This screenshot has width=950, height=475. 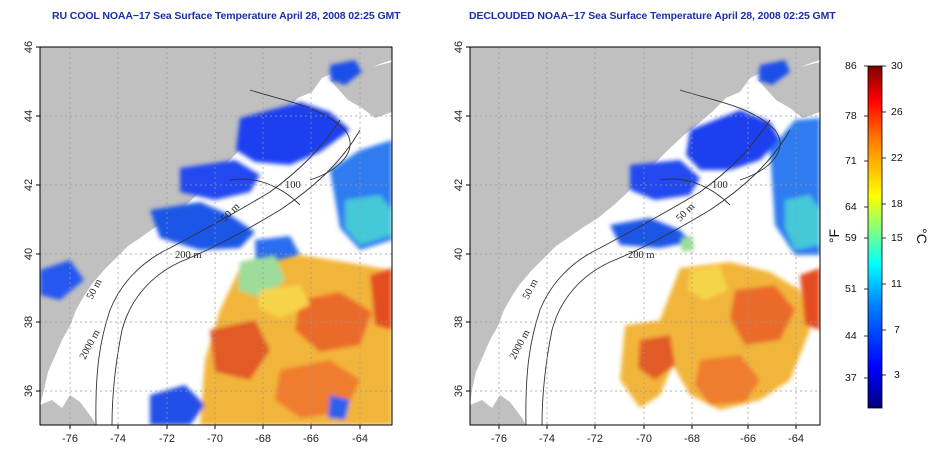 What do you see at coordinates (851, 238) in the screenshot?
I see `colorbar-f-59: 59` at bounding box center [851, 238].